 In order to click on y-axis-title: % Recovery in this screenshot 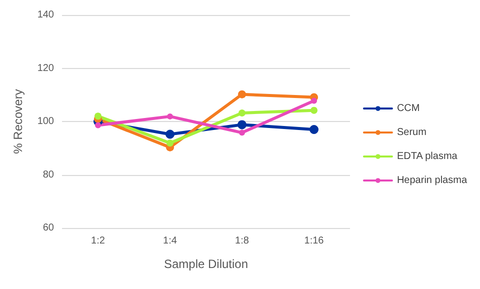, I will do `click(18, 121)`.